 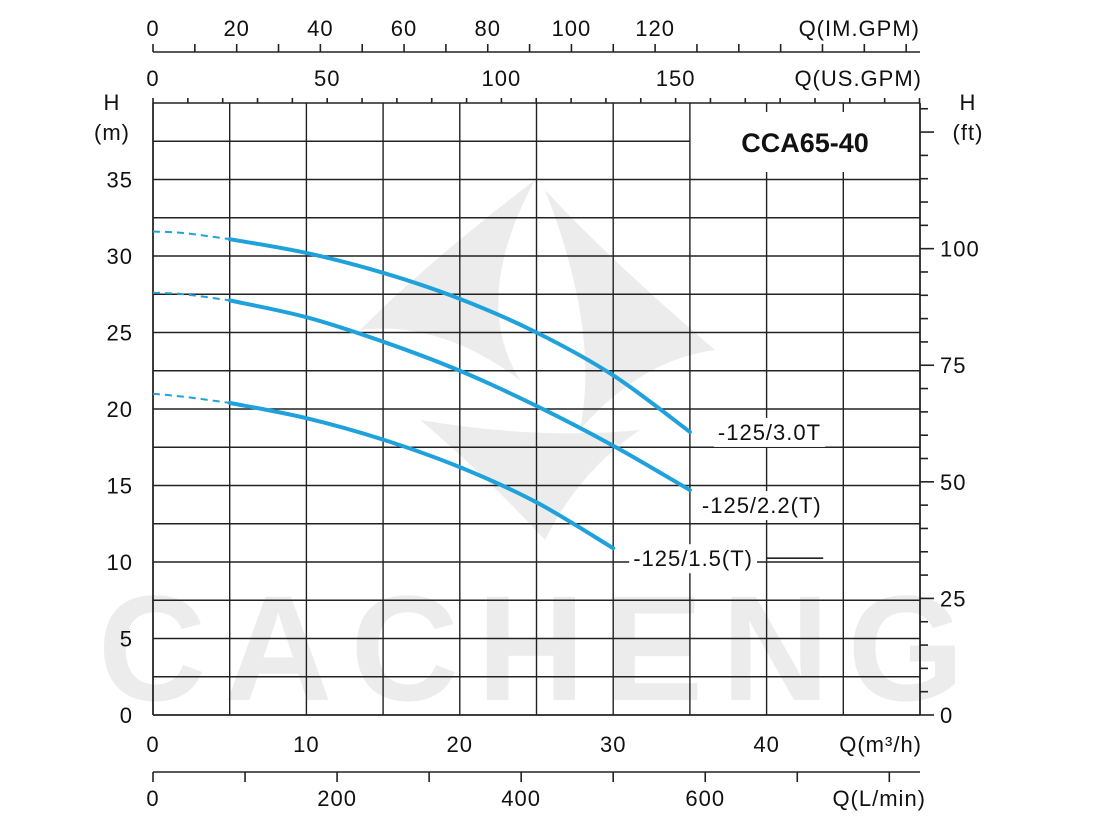 What do you see at coordinates (772, 343) in the screenshot?
I see `labels: CCA65-40 -125/3.0T -125/2.2(T) -125/1.5(T)` at bounding box center [772, 343].